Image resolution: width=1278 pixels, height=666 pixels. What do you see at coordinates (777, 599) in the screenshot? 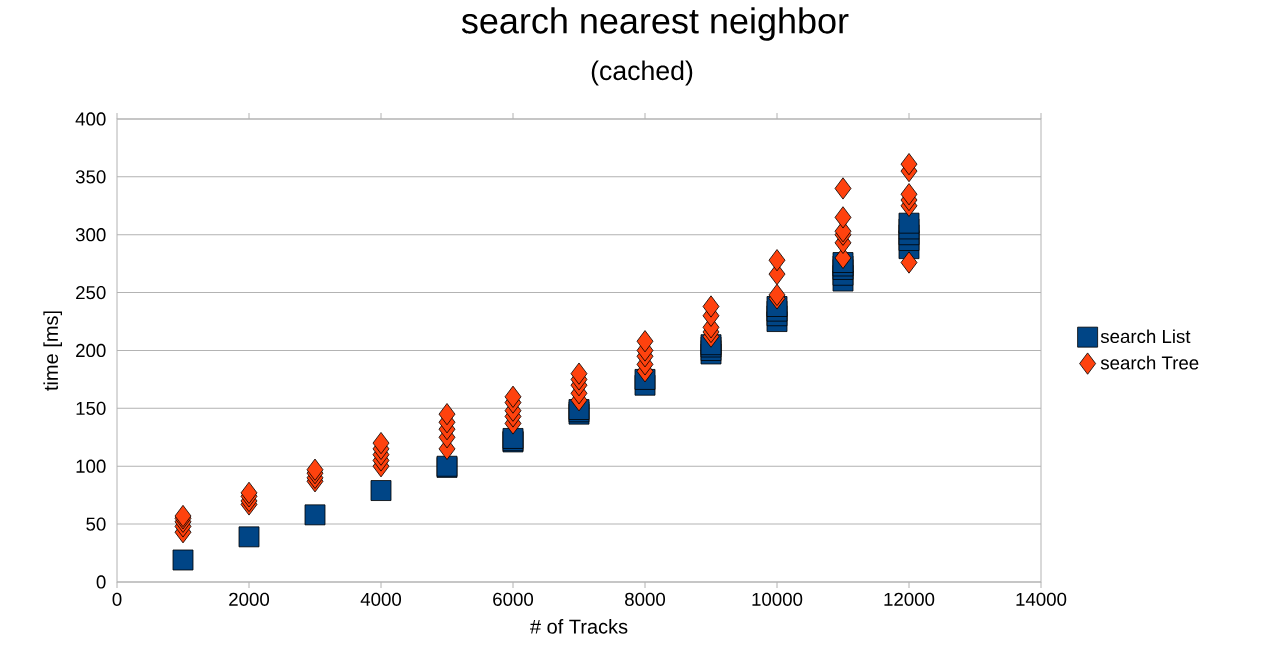
I see `x-tick-label: 10000` at bounding box center [777, 599].